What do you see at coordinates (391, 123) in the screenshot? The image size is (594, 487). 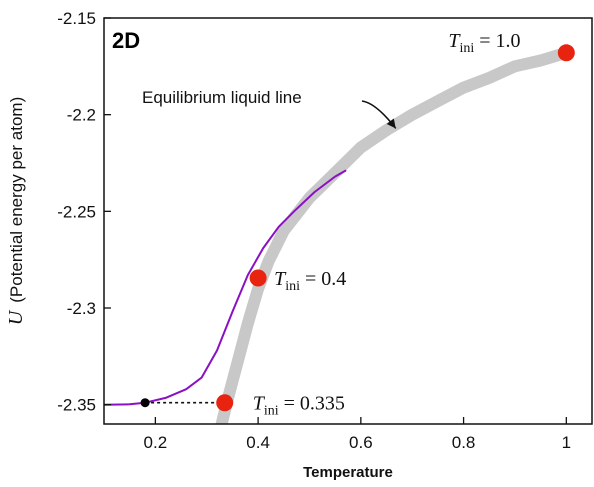 I see `curve-label-arrowhead` at bounding box center [391, 123].